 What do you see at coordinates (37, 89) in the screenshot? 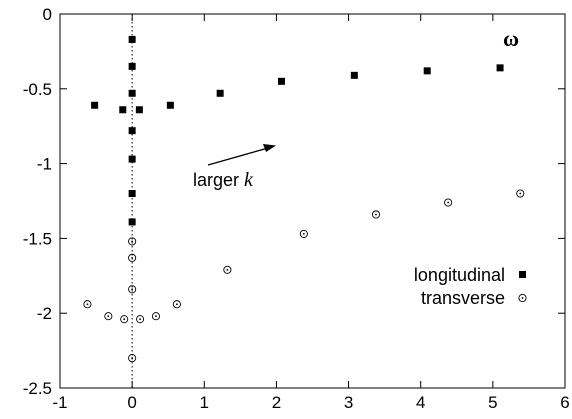
I see `y-tick-label: -0.5` at bounding box center [37, 89].